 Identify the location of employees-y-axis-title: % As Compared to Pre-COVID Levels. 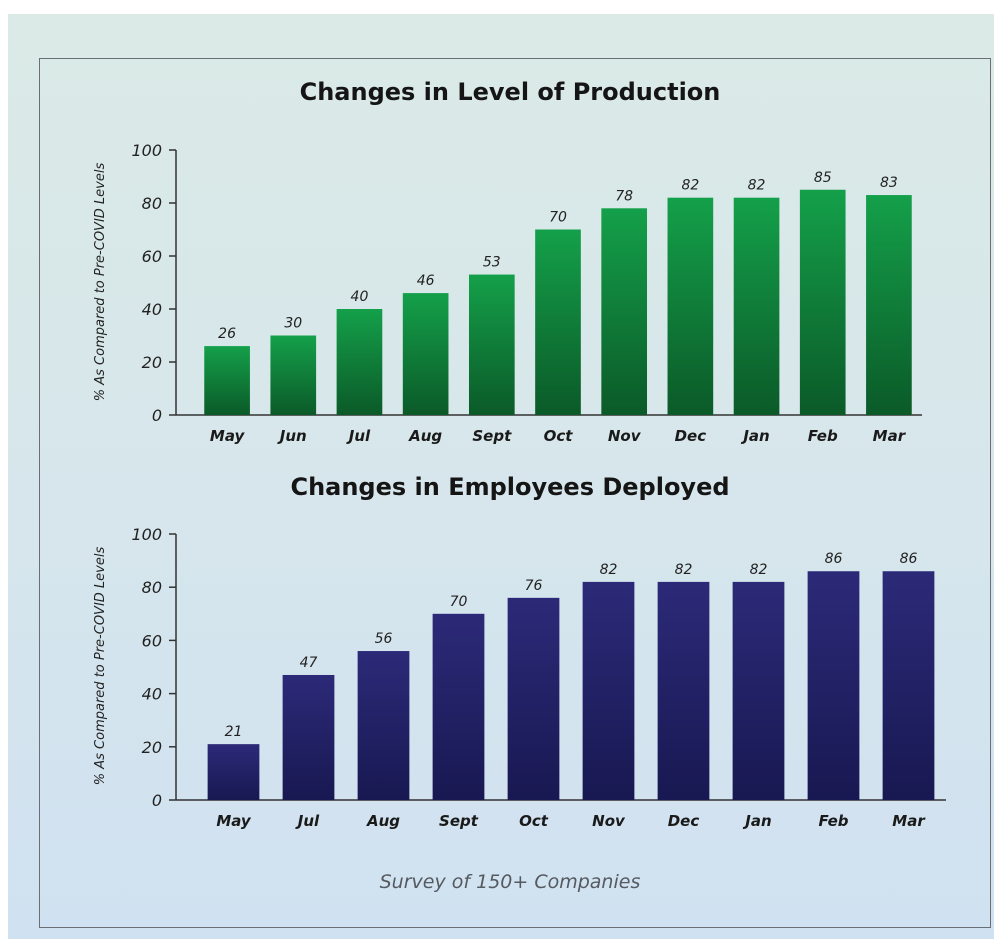
(100, 666).